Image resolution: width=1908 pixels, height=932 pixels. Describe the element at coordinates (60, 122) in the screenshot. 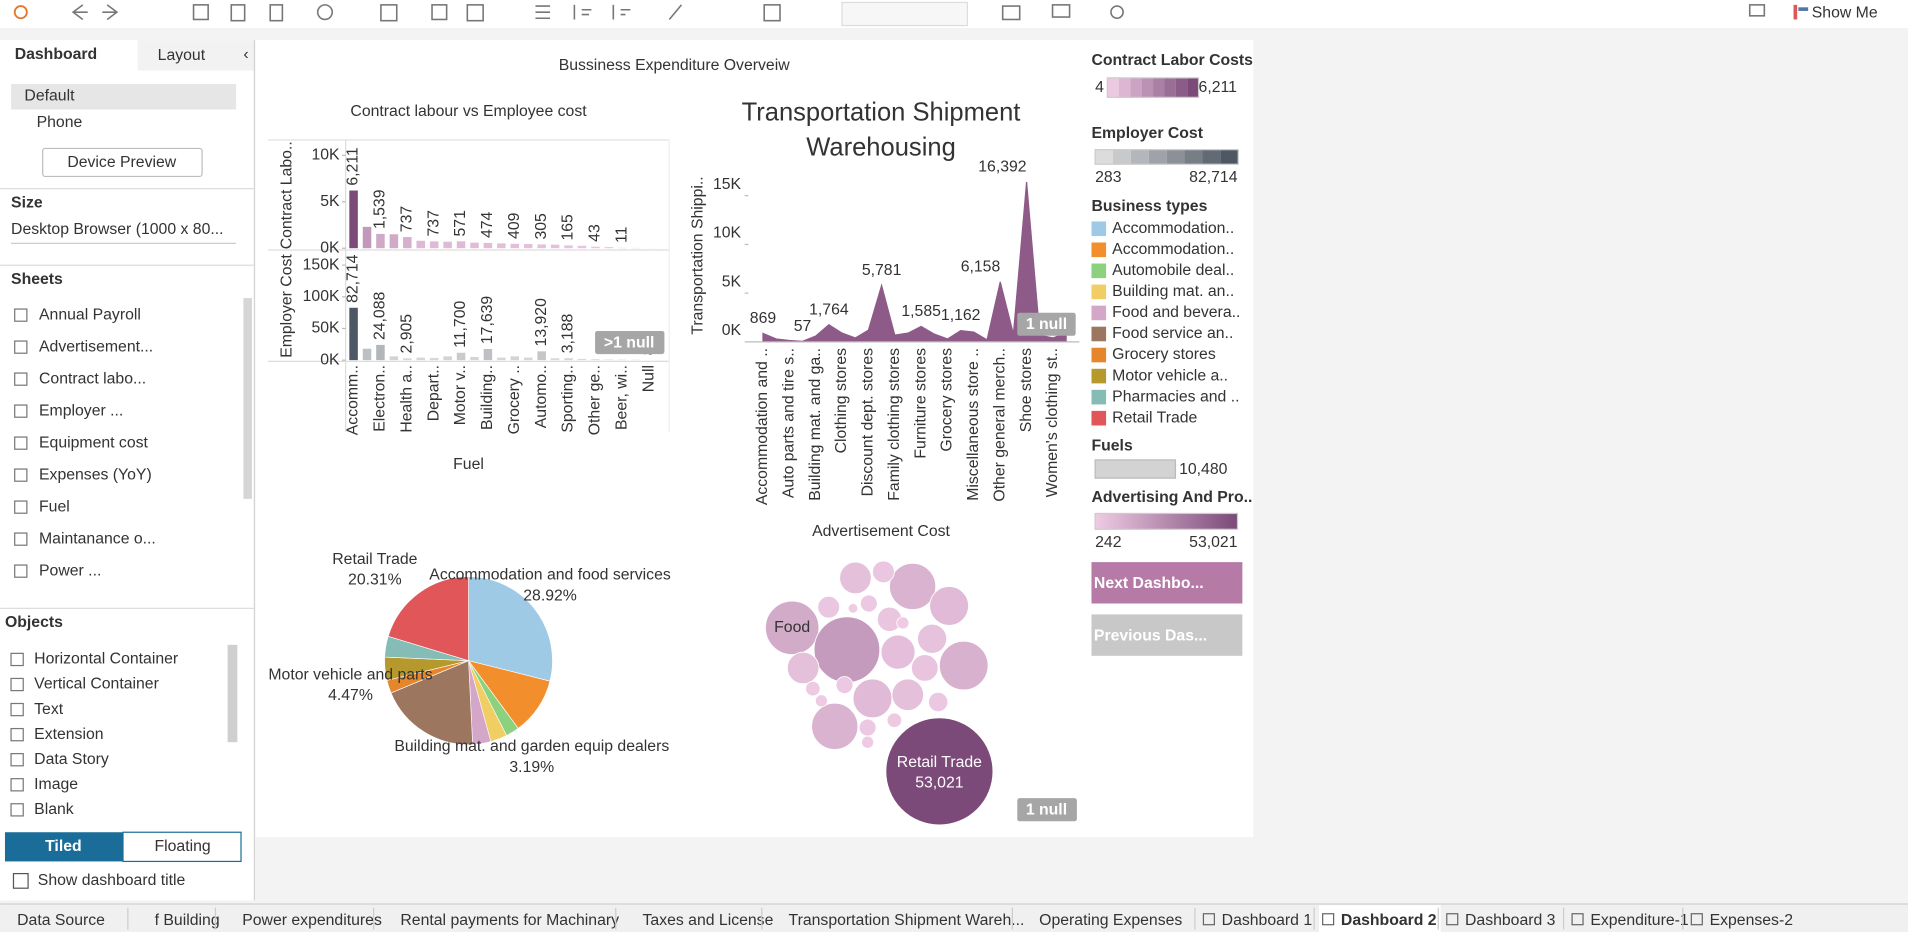

I see `device-option: Phone` at that location.